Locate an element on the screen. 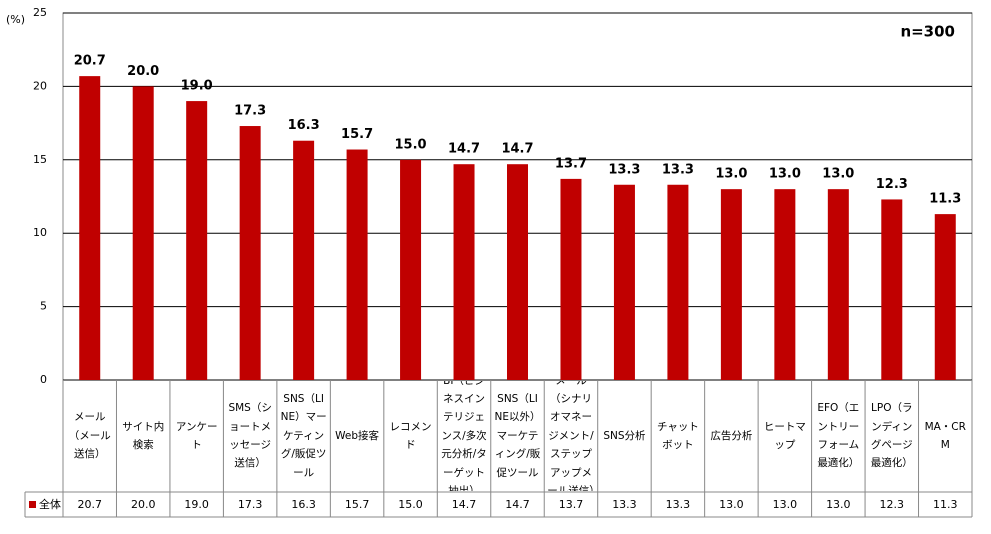 This screenshot has width=991, height=534. value-label: 19.0 is located at coordinates (197, 86).